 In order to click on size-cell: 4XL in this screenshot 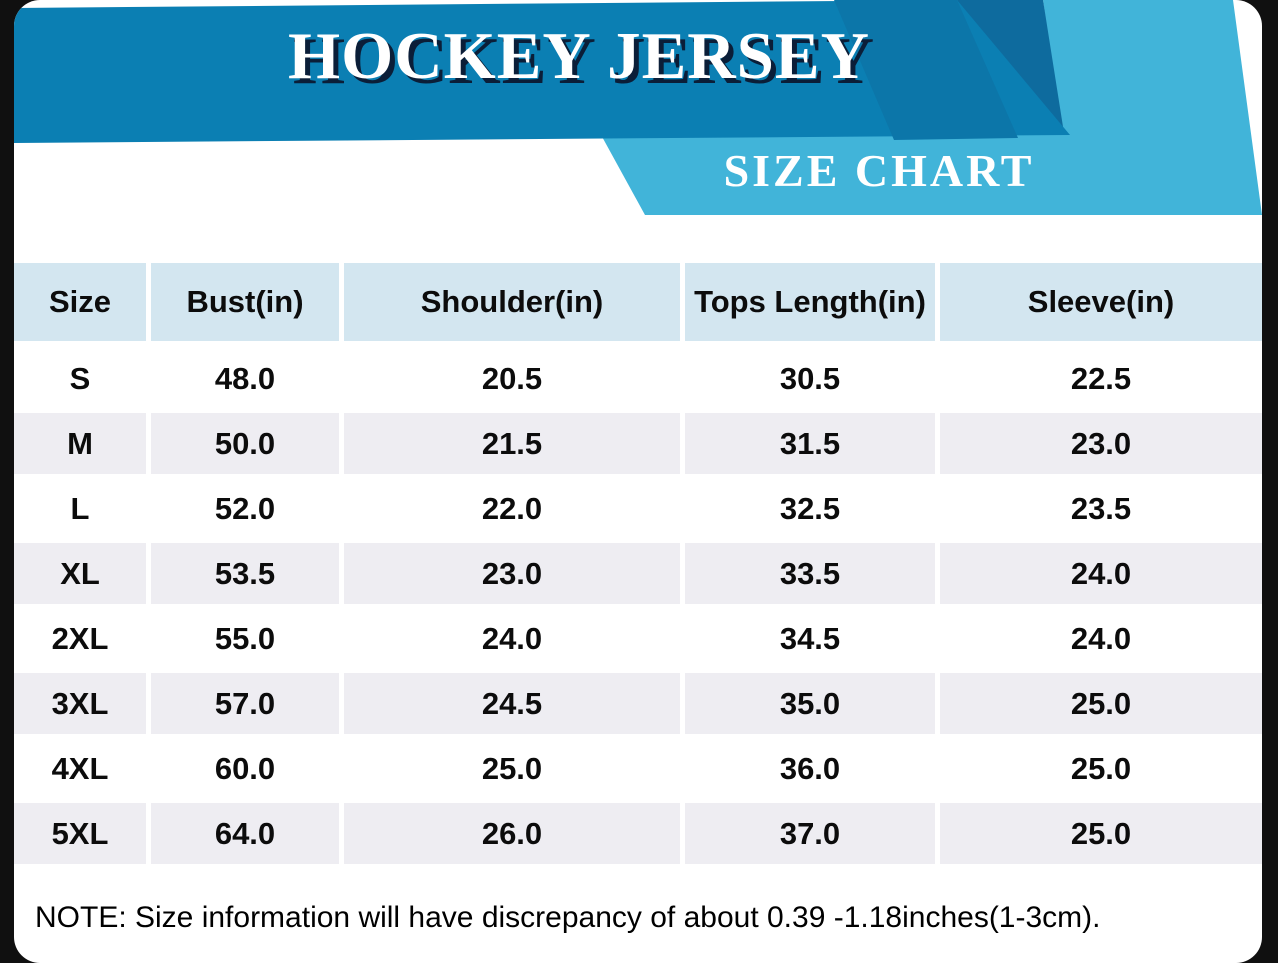, I will do `click(80, 768)`.